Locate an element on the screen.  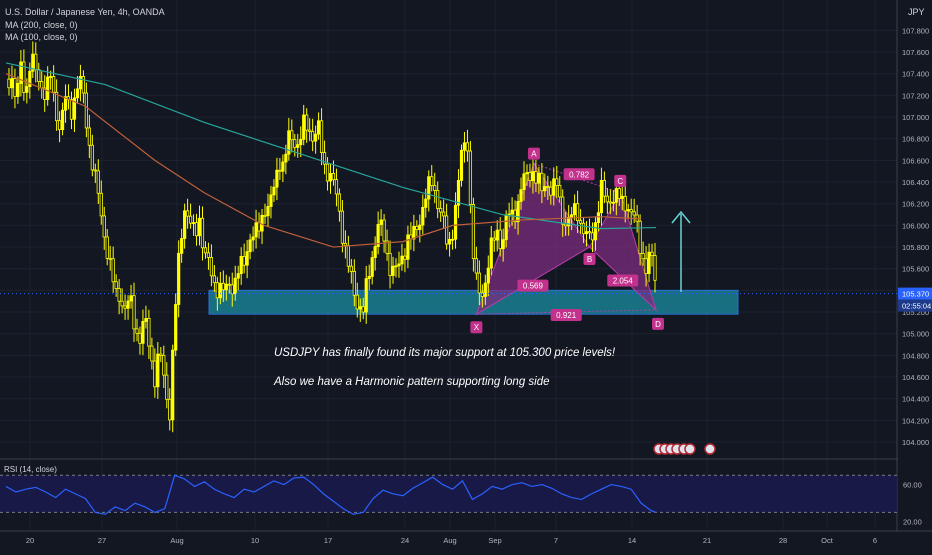
rsi-line is located at coordinates (331, 494).